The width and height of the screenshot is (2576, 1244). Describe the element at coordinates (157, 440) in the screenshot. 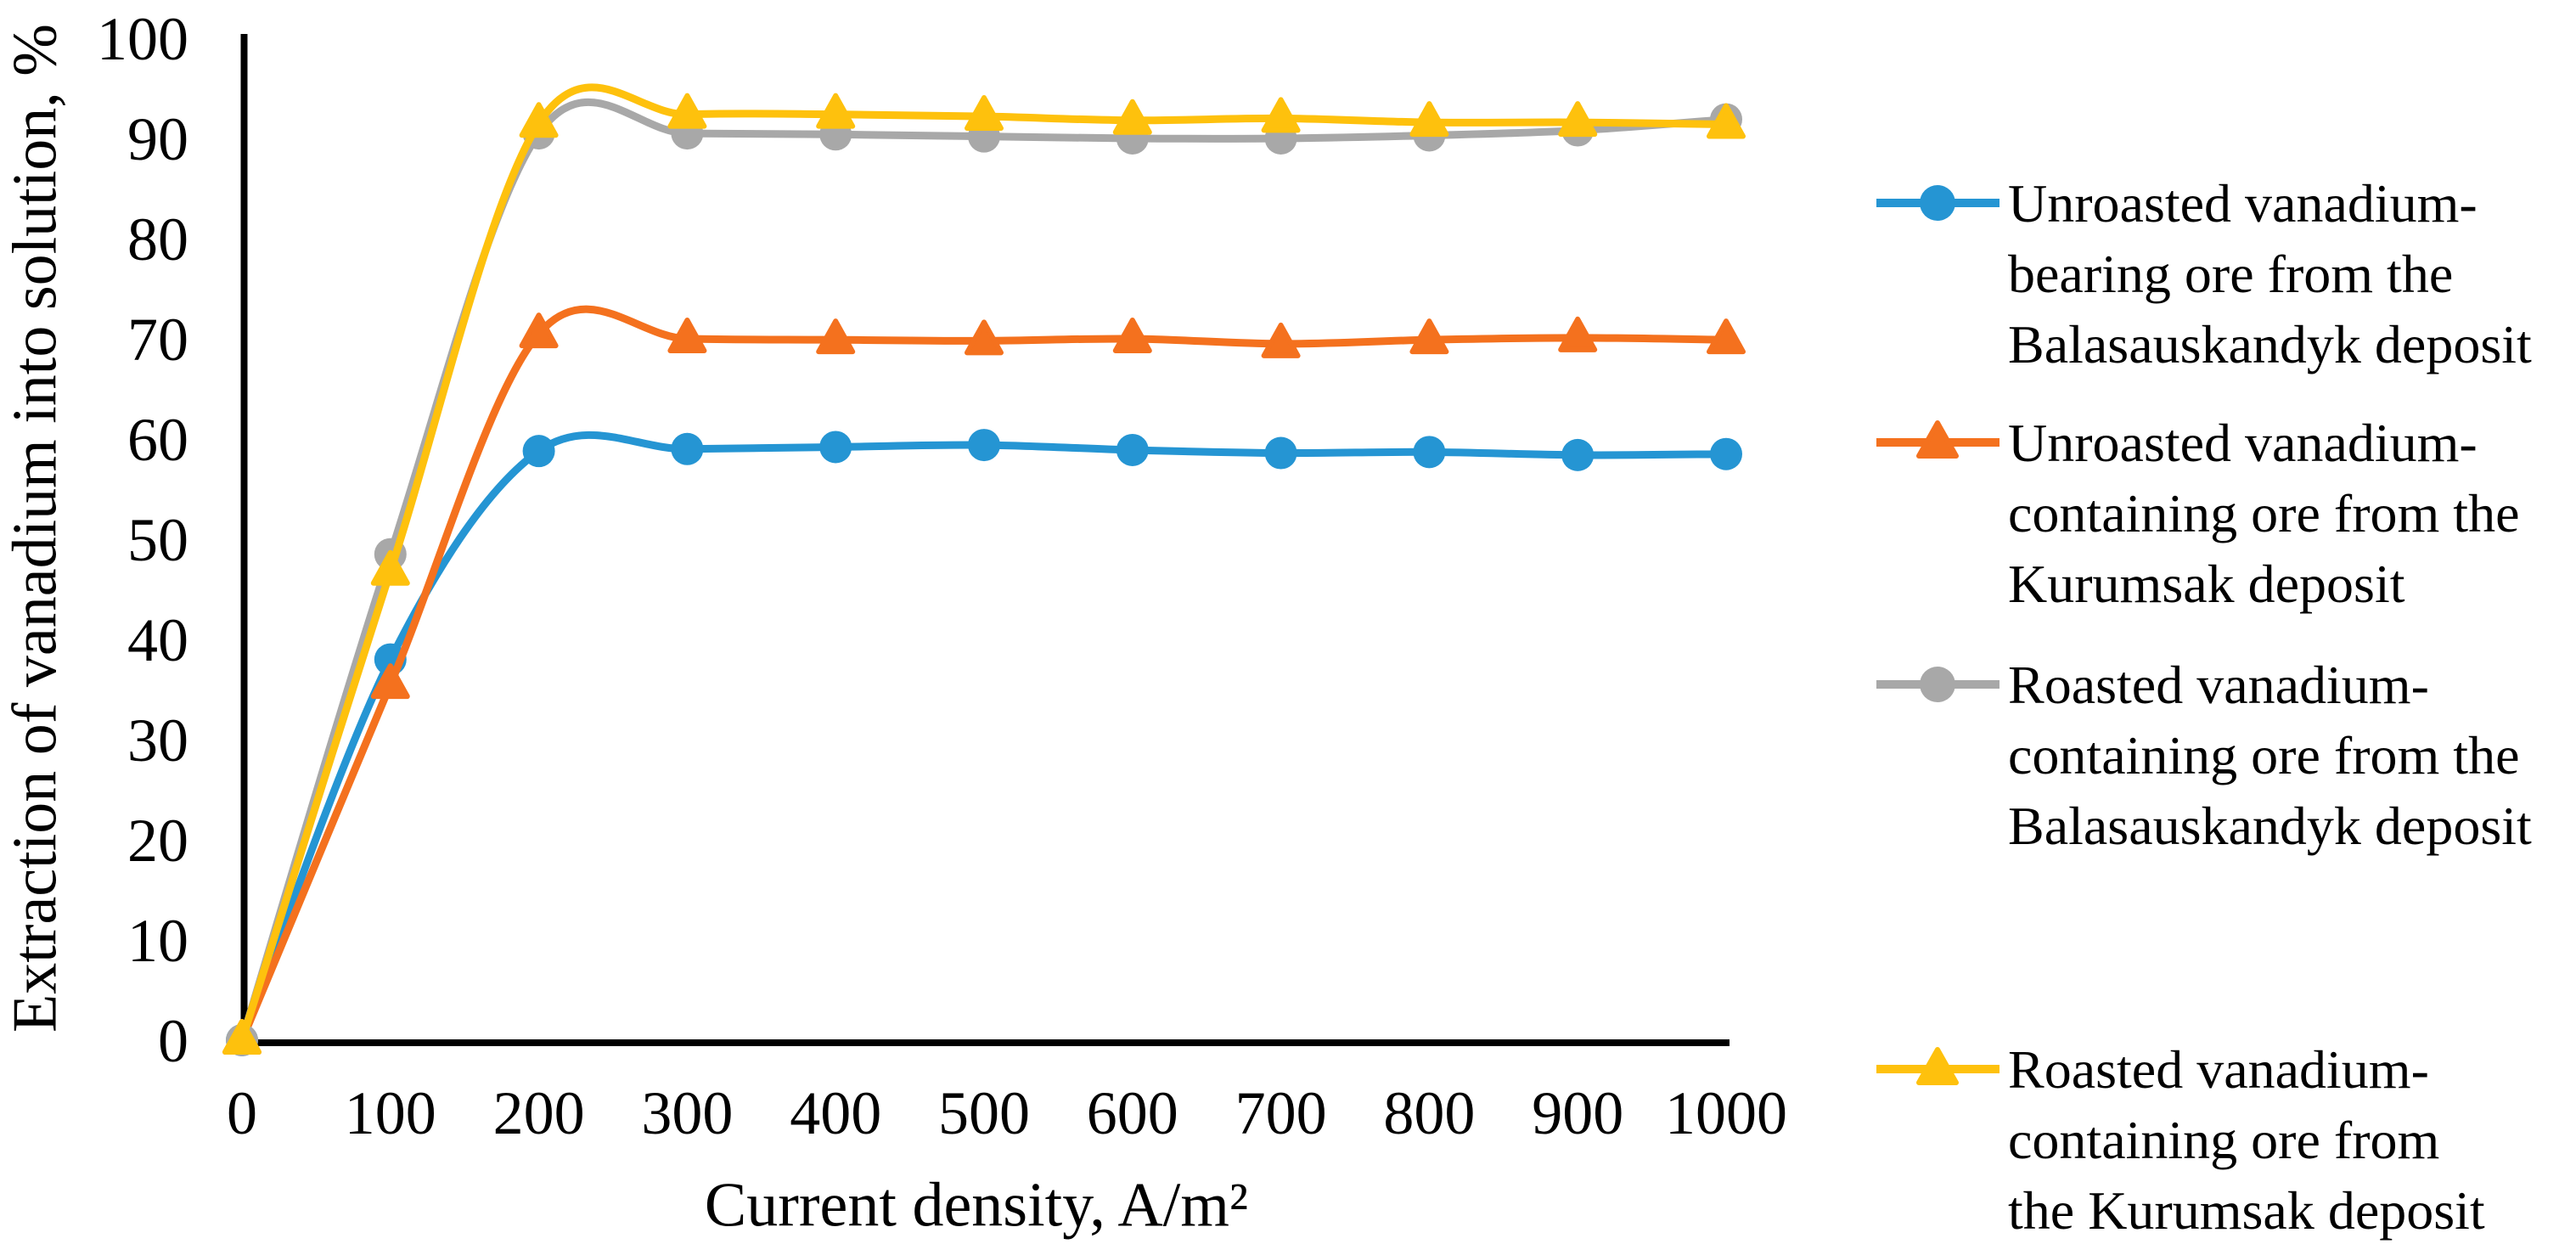

I see `y-tick-label: 60` at that location.